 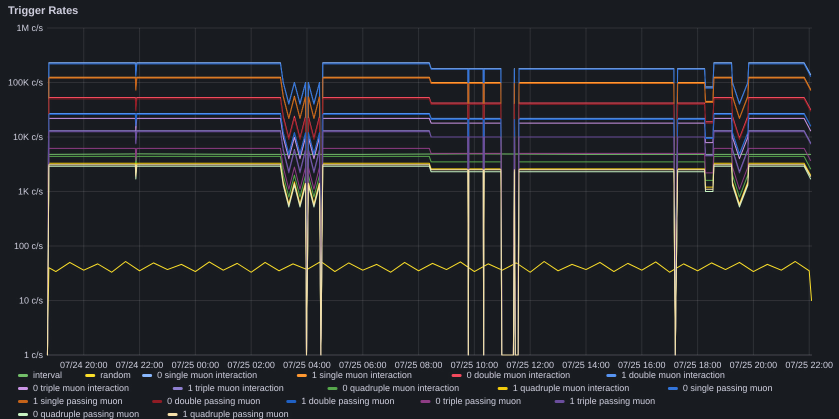 I want to click on legend-label: 0 double muon interaction, so click(x=518, y=375).